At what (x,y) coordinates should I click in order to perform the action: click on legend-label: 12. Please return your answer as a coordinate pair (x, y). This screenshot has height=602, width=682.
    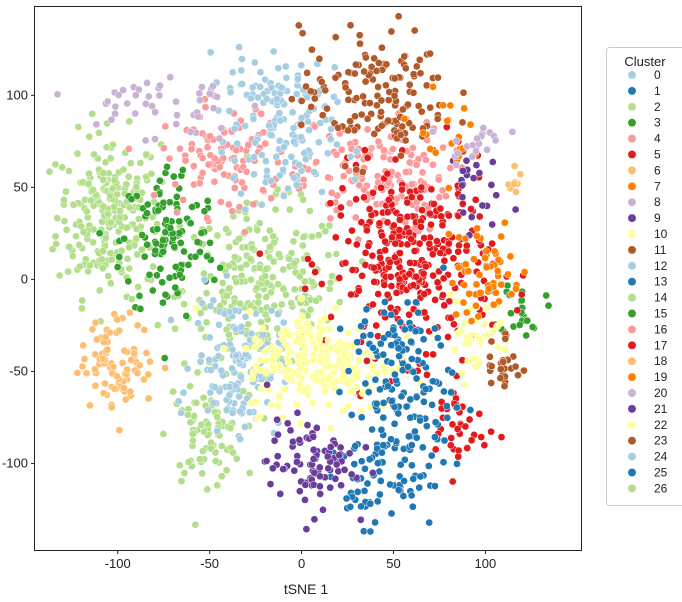
    Looking at the image, I should click on (661, 266).